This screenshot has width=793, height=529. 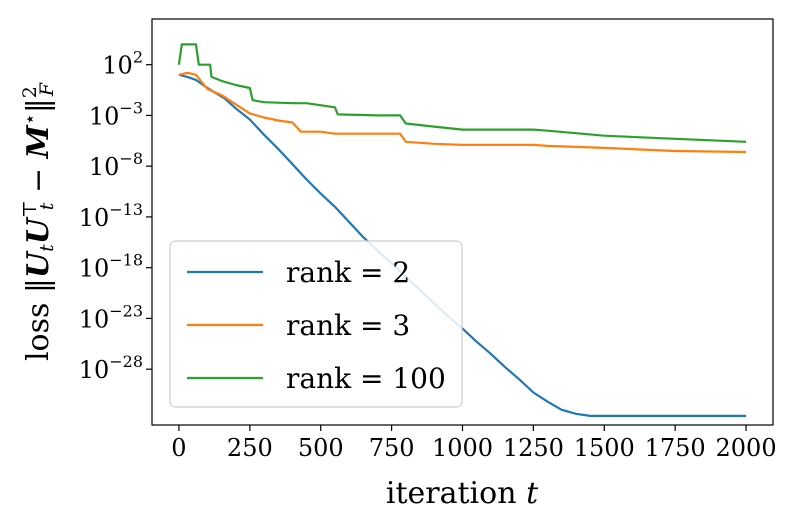 I want to click on x-axis-label: iteration t, so click(x=462, y=493).